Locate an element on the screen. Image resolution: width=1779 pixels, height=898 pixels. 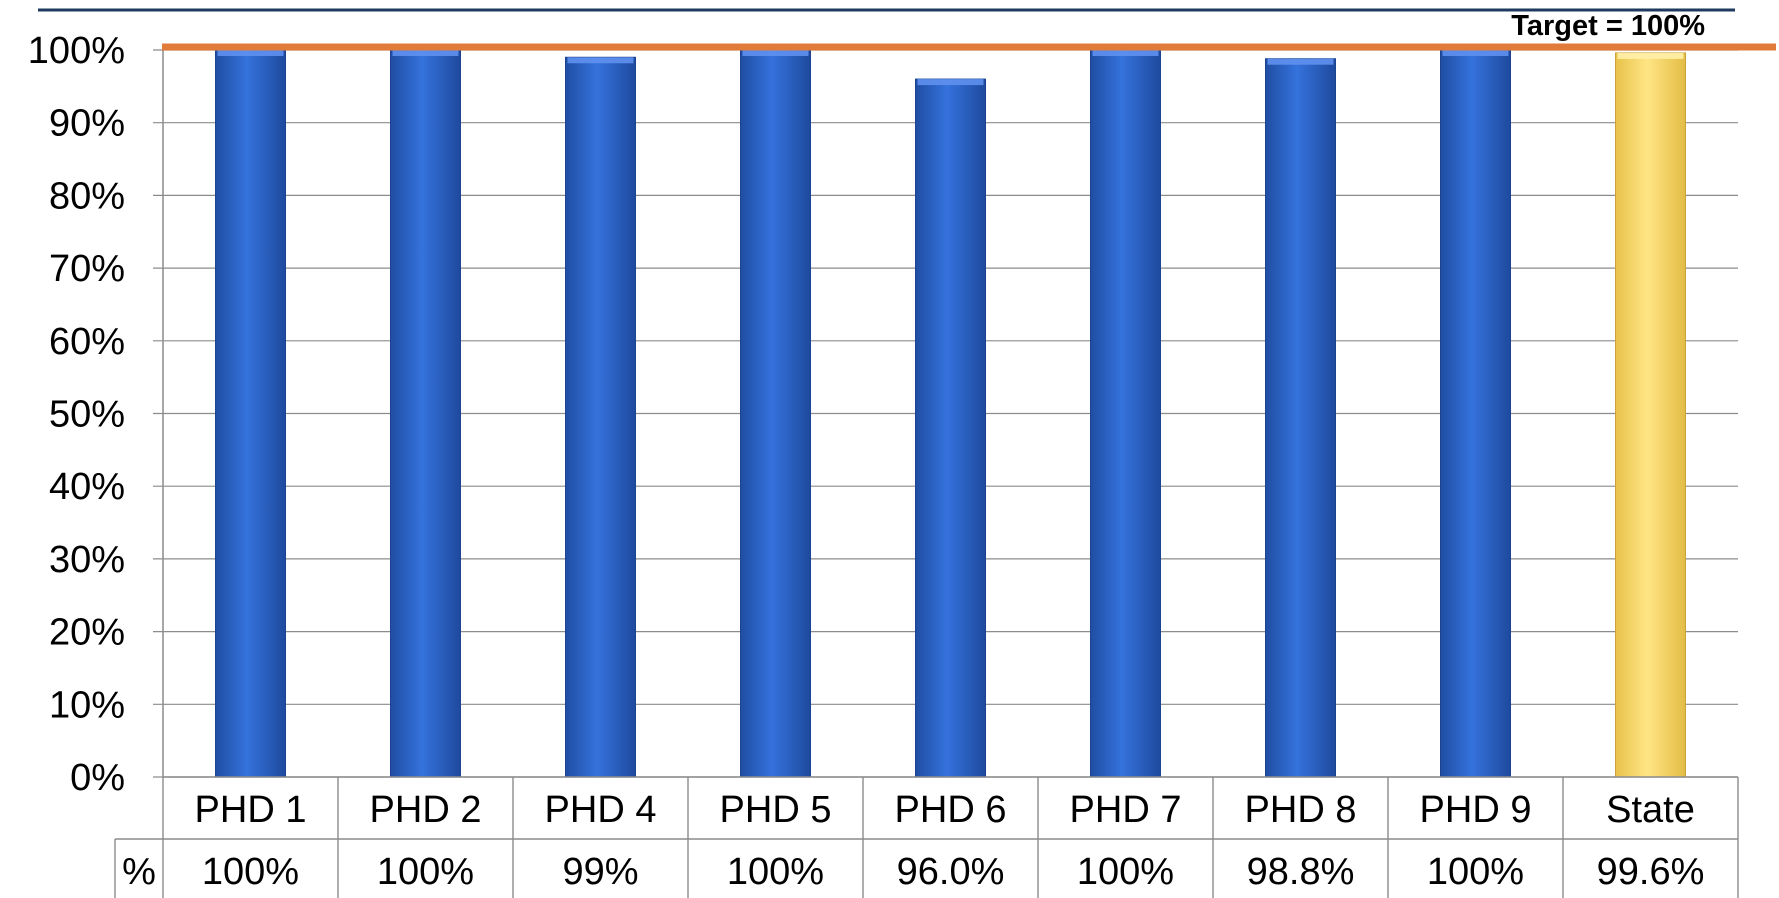
category-label: PHD 4 is located at coordinates (601, 810).